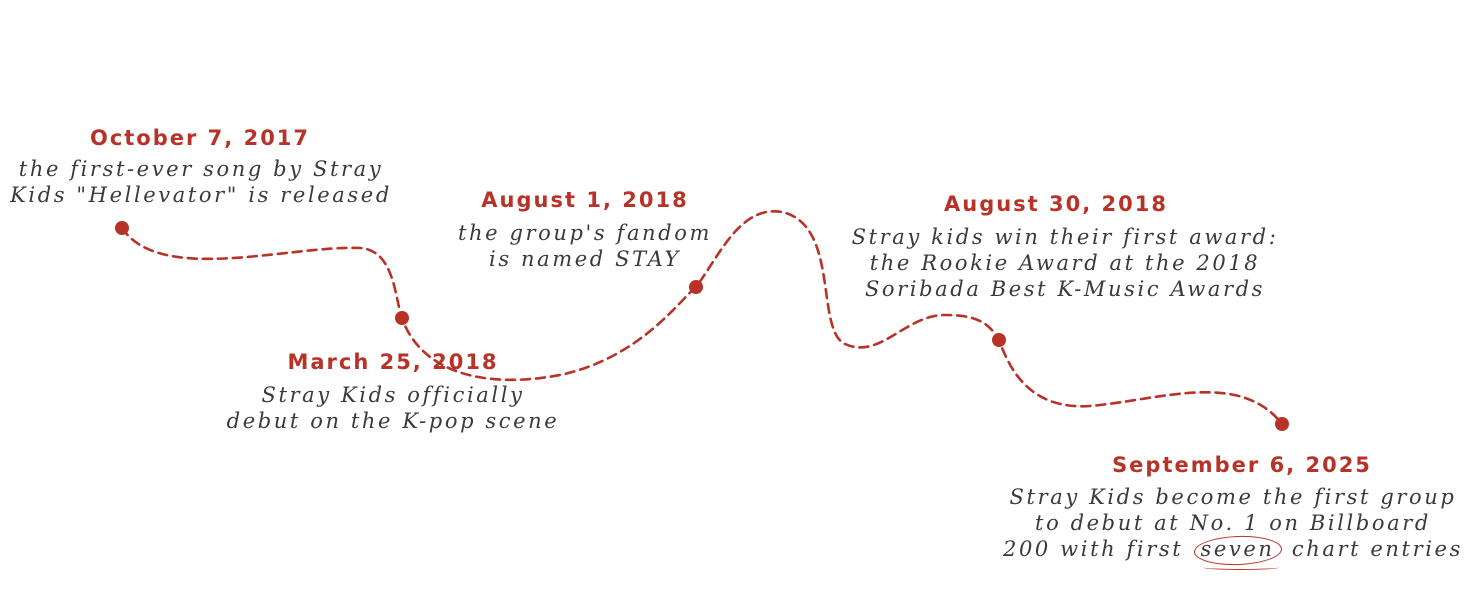 The height and width of the screenshot is (606, 1472). I want to click on milestone-3-description: the group's fandom is named STAY, so click(585, 246).